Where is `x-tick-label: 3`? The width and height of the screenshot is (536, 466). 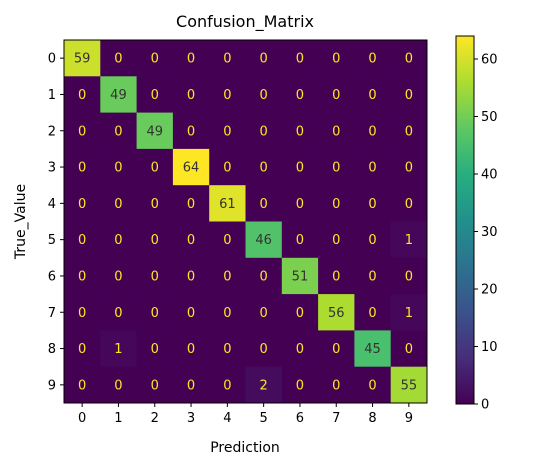 x-tick-label: 3 is located at coordinates (191, 418).